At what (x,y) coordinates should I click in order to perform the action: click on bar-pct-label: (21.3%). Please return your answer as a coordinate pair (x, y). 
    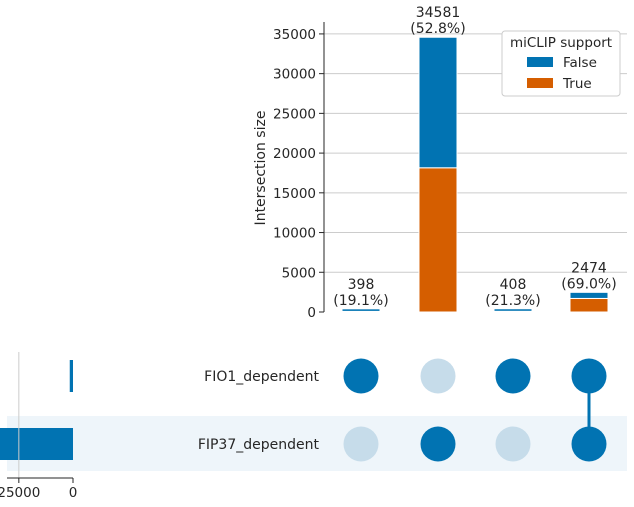
    Looking at the image, I should click on (512, 301).